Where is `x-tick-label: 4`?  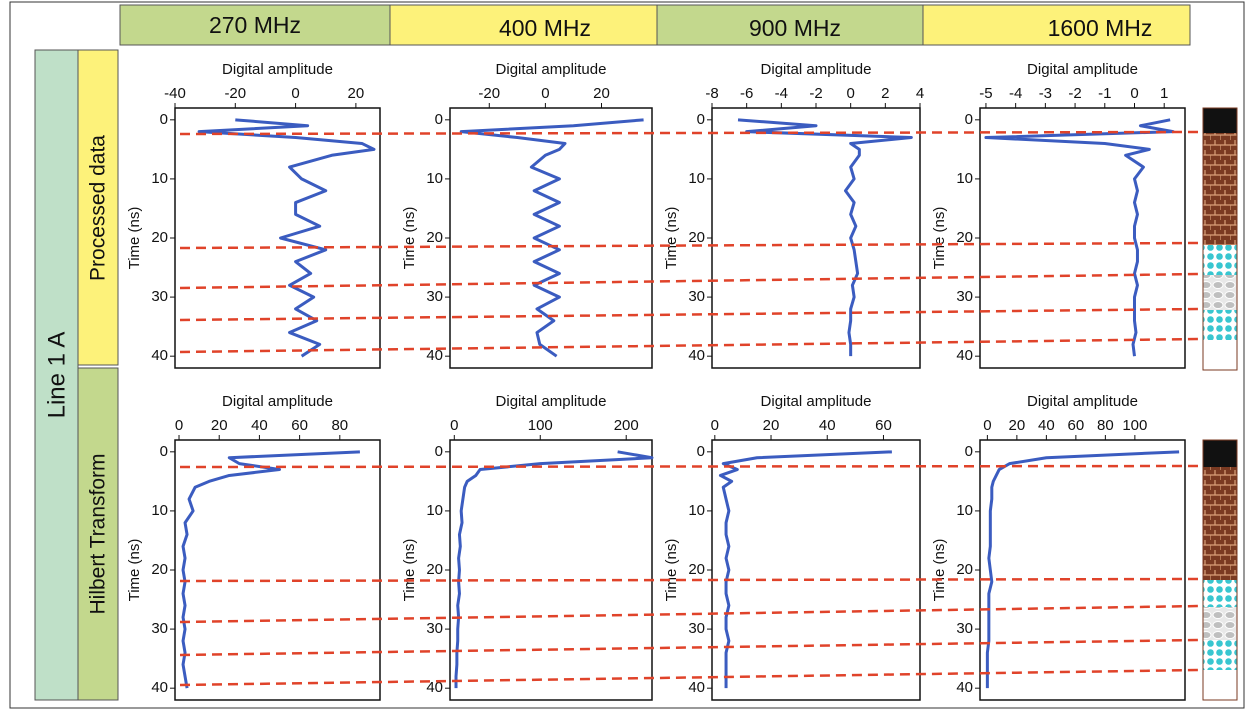
x-tick-label: 4 is located at coordinates (920, 93).